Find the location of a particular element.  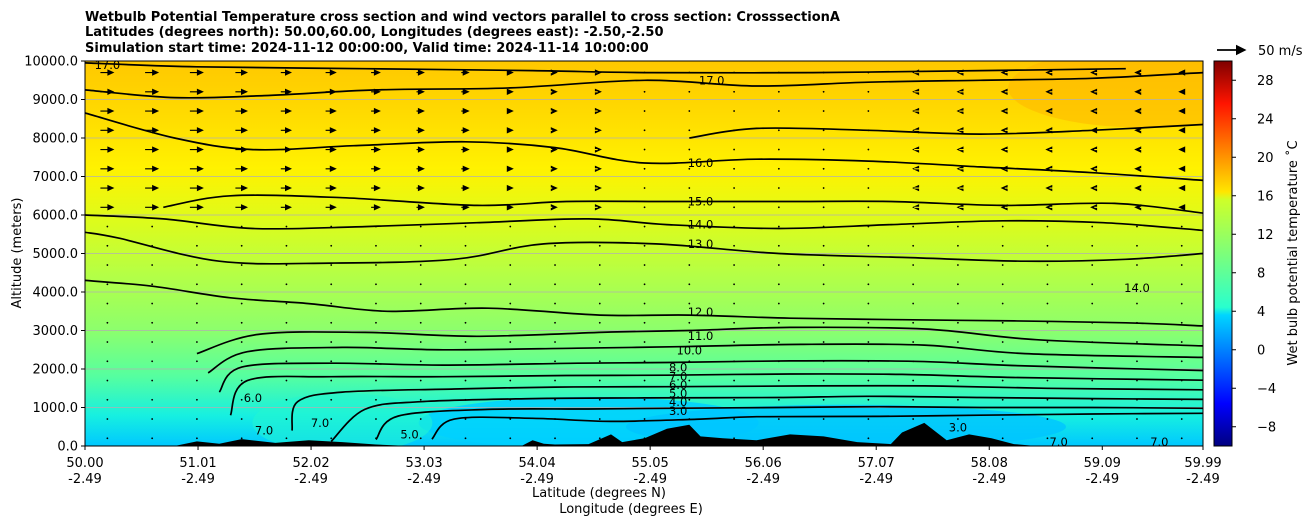

contour-label-text: 4.0 is located at coordinates (678, 402).